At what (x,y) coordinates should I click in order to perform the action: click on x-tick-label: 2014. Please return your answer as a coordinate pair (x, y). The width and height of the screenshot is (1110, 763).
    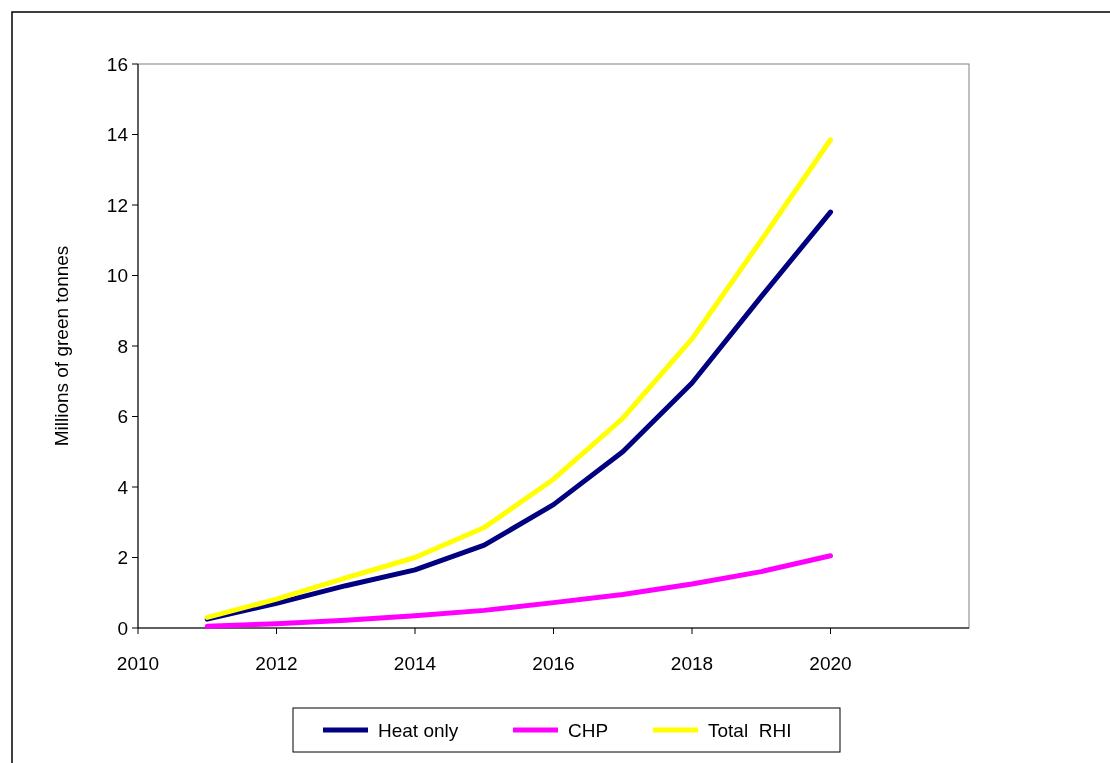
    Looking at the image, I should click on (415, 663).